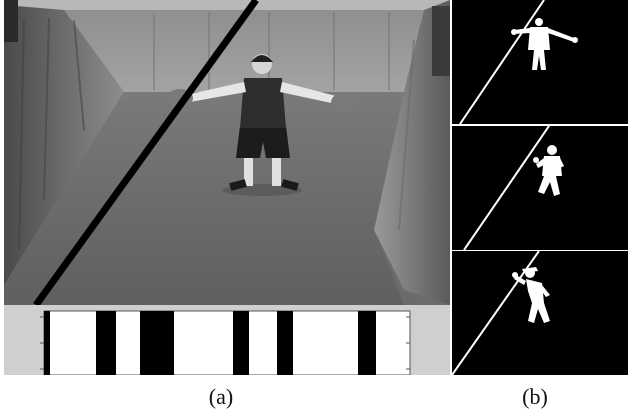 This screenshot has height=419, width=629. What do you see at coordinates (415, 155) in the screenshot?
I see `curtain-folds-right` at bounding box center [415, 155].